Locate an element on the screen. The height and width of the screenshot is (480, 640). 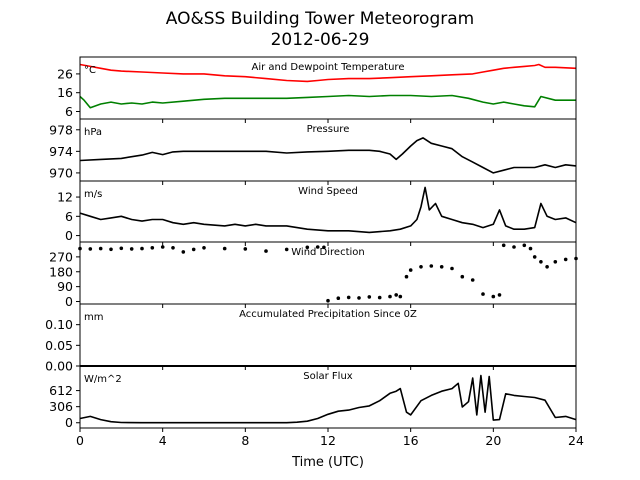
panel-5-ytick-label-2: 612 is located at coordinates (61, 390).